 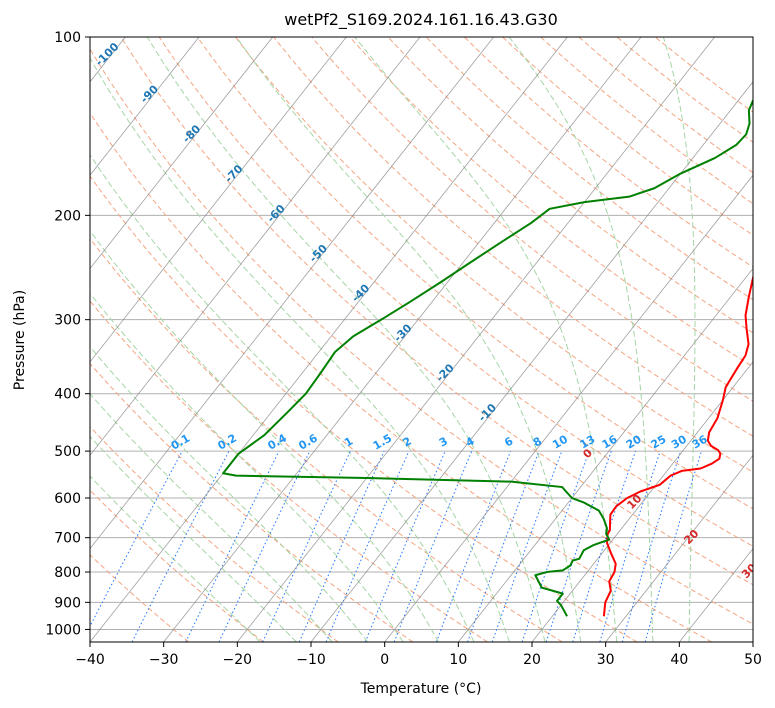 I want to click on y-tick-label: 500, so click(x=67, y=452).